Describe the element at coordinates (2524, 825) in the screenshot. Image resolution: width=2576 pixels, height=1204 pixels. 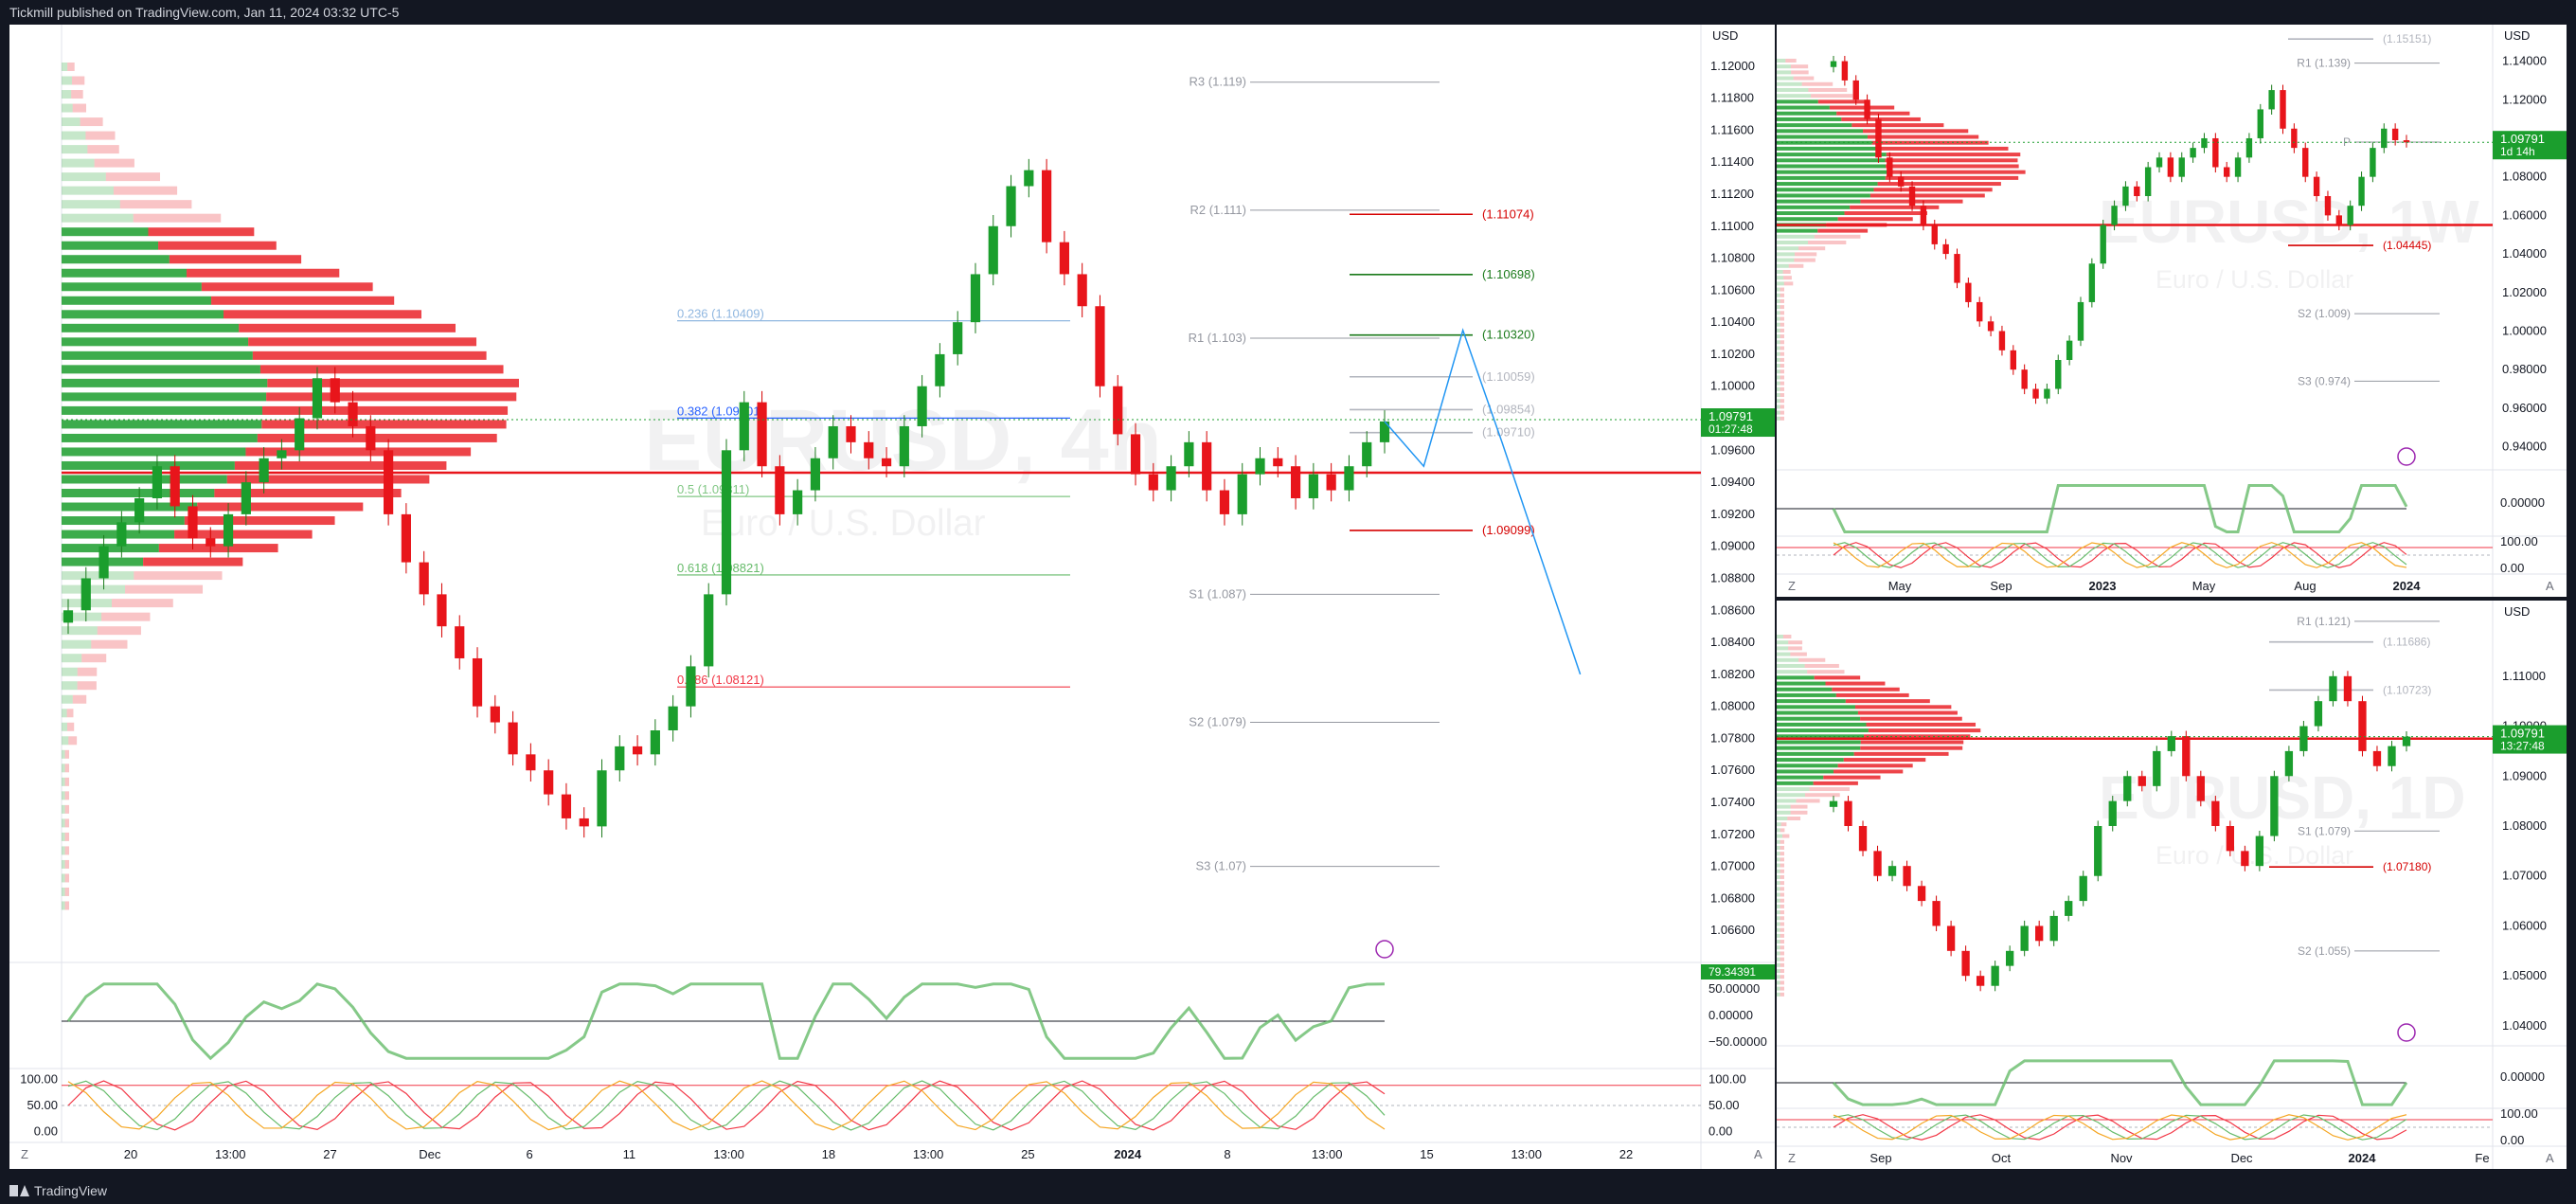
I see `price-tick-label: 1.08000` at that location.